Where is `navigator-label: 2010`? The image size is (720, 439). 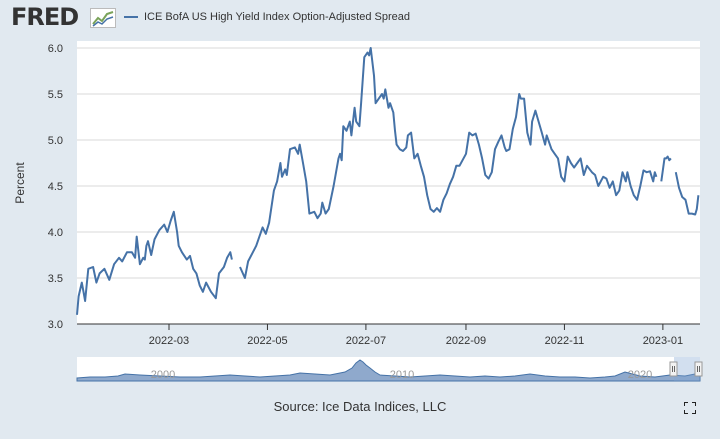 navigator-label: 2010 is located at coordinates (402, 375).